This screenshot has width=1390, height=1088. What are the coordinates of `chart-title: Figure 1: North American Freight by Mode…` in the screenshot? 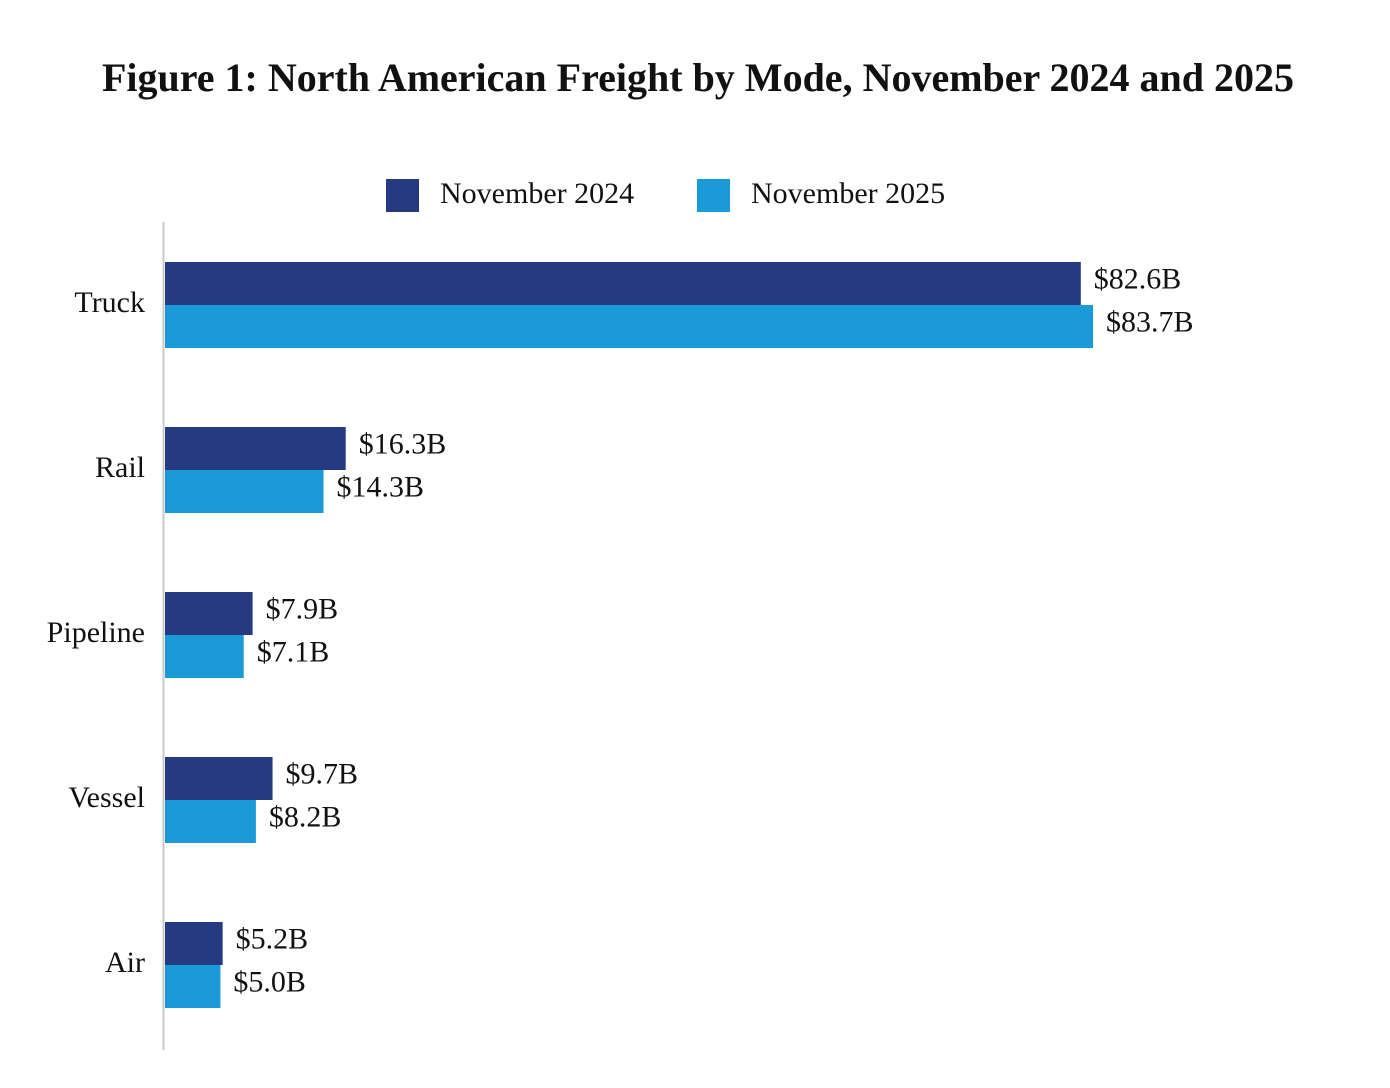 It's located at (698, 77).